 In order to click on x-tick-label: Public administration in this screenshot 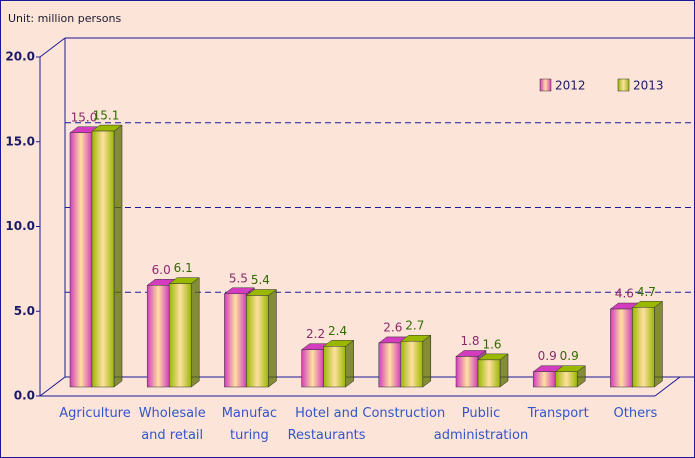, I will do `click(481, 424)`.